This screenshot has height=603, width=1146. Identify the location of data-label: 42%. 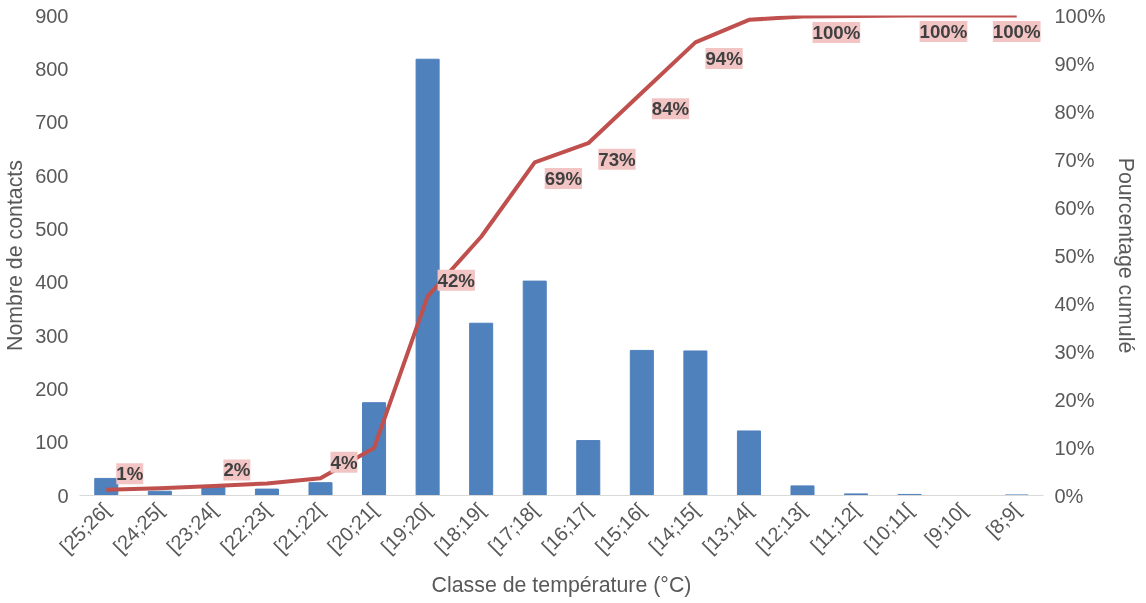
(456, 280).